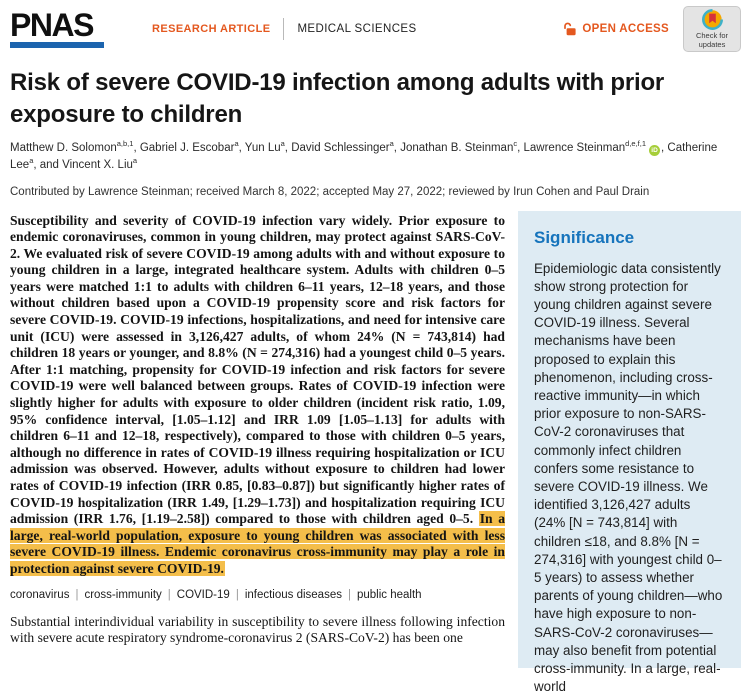  I want to click on open-lock-icon, so click(570, 29).